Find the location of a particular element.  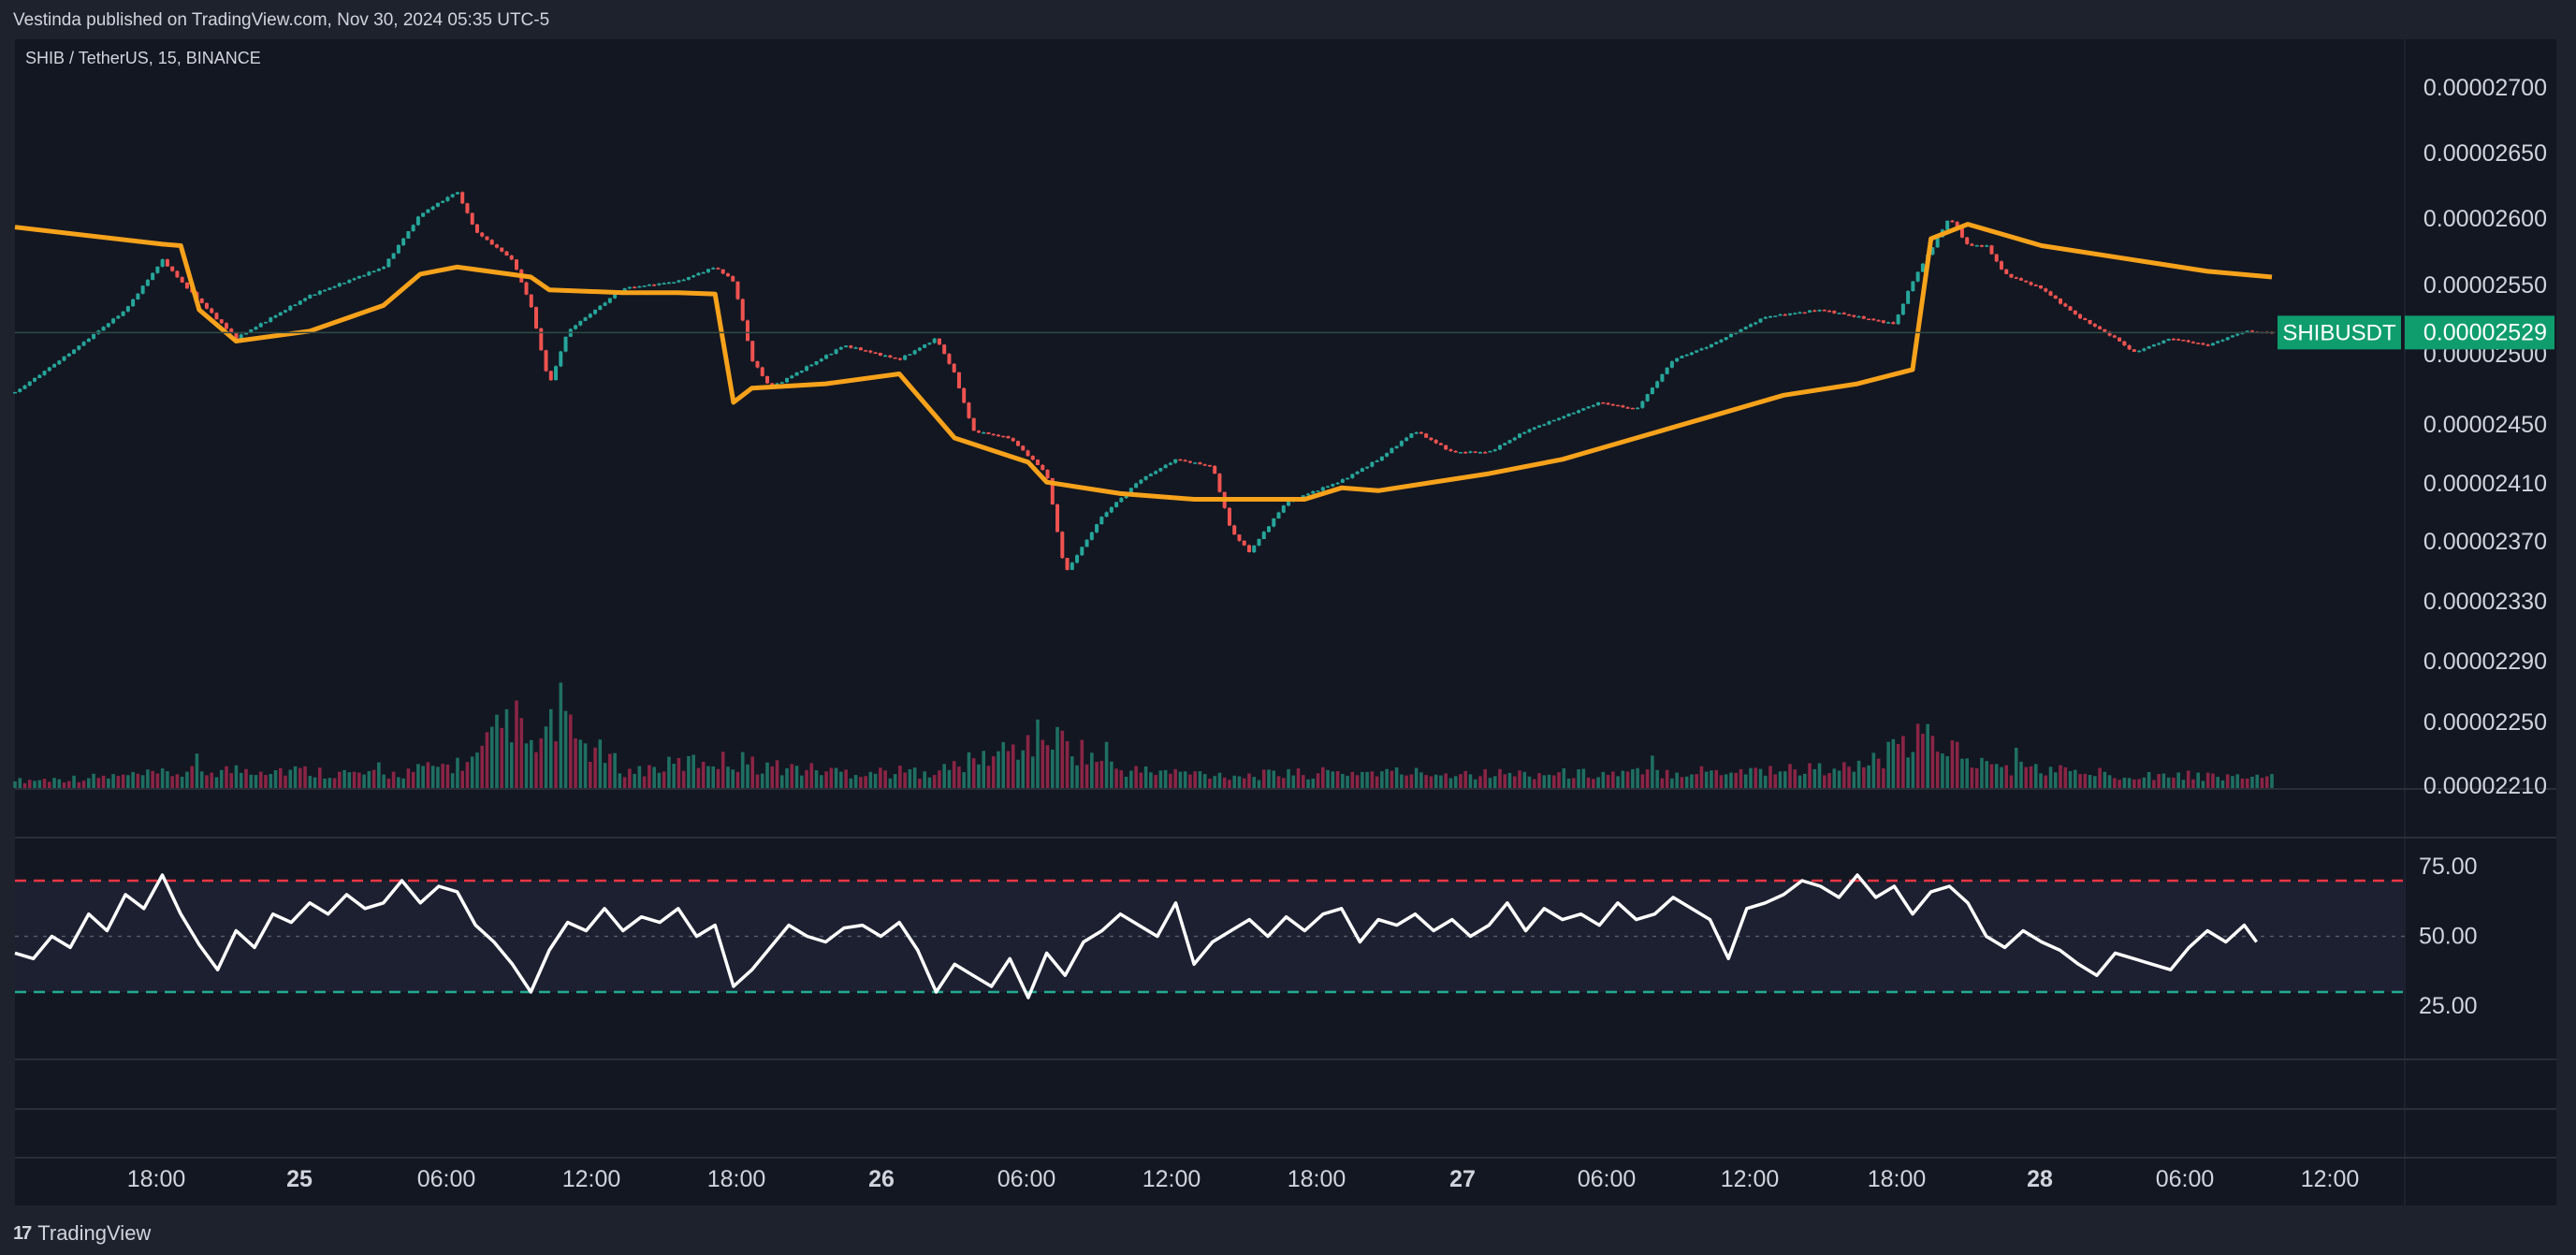

time-tick-label: 12:00 is located at coordinates (1750, 1179).